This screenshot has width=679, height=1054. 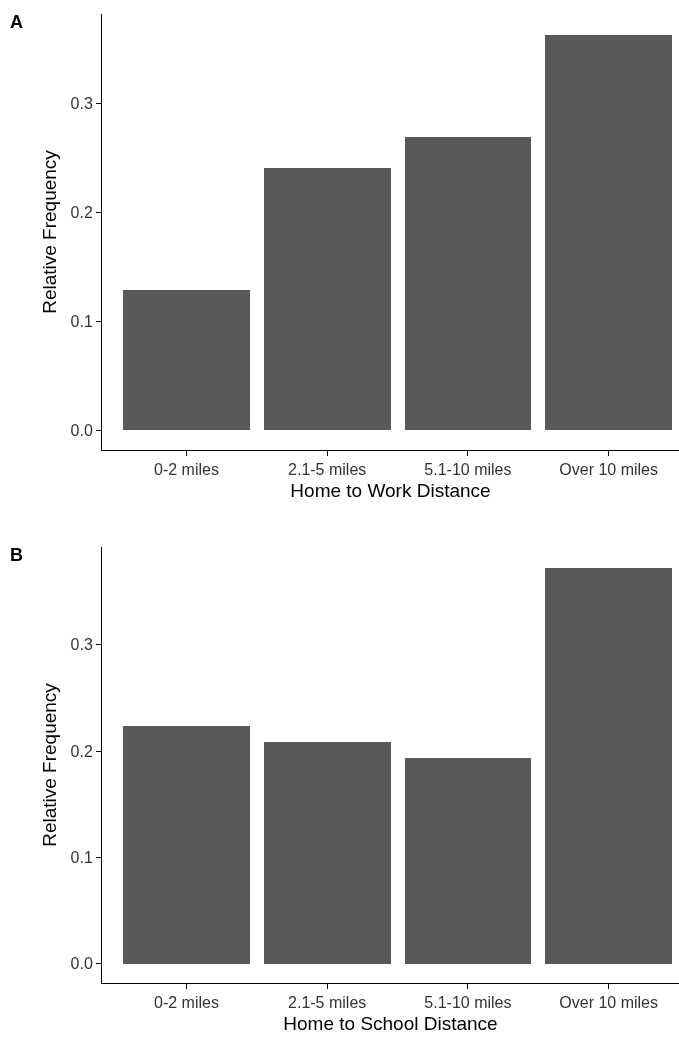 What do you see at coordinates (390, 1023) in the screenshot?
I see `x-axis-title: Home to School Distance` at bounding box center [390, 1023].